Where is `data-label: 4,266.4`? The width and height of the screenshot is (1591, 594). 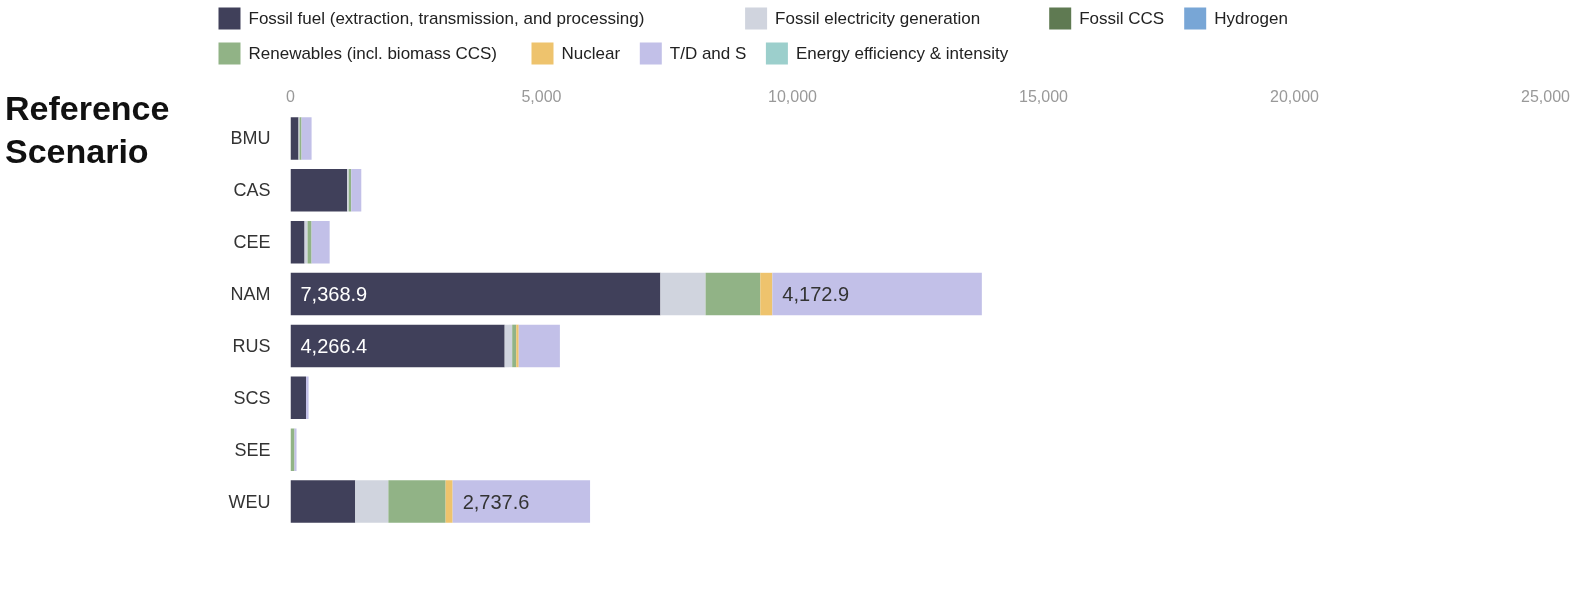 data-label: 4,266.4 is located at coordinates (334, 345).